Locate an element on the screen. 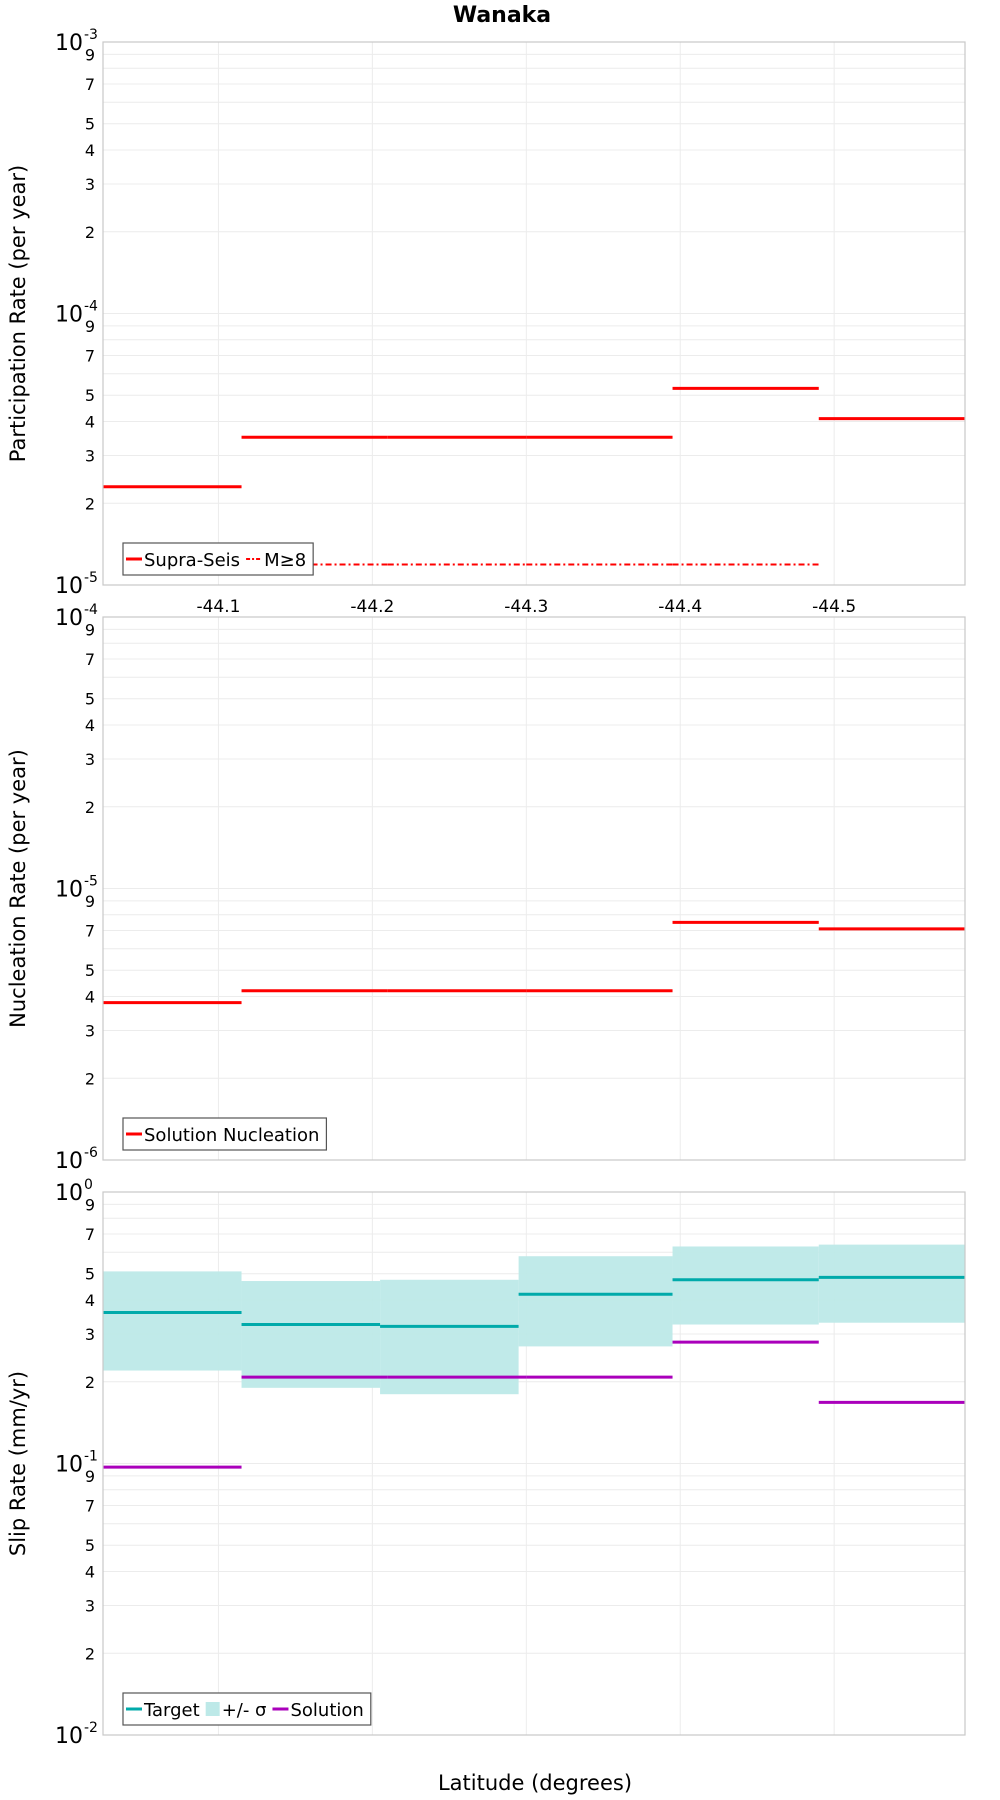  x-tick-label: -44.3 is located at coordinates (526, 607).